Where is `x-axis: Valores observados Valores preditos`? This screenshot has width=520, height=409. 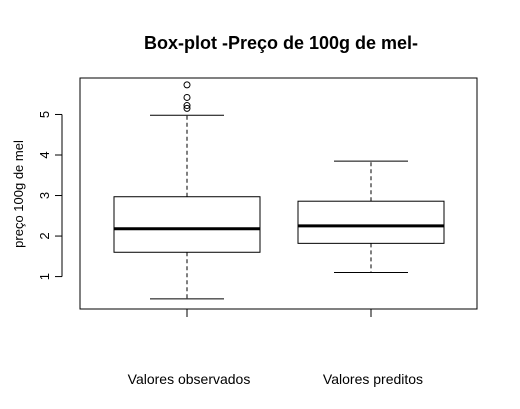 x-axis: Valores observados Valores preditos is located at coordinates (275, 348).